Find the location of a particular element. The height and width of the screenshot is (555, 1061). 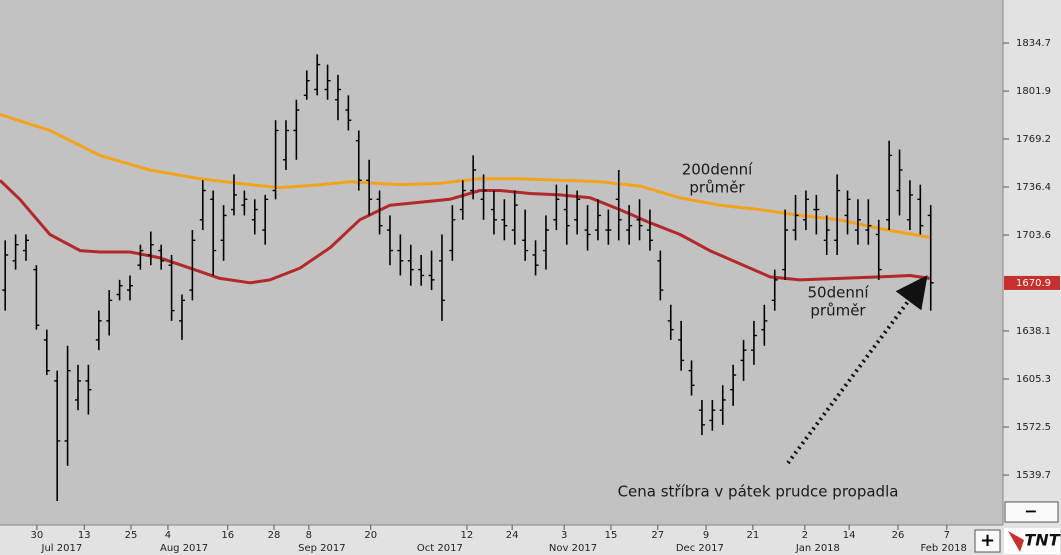

x-month-label: Dec 2017 is located at coordinates (700, 548).